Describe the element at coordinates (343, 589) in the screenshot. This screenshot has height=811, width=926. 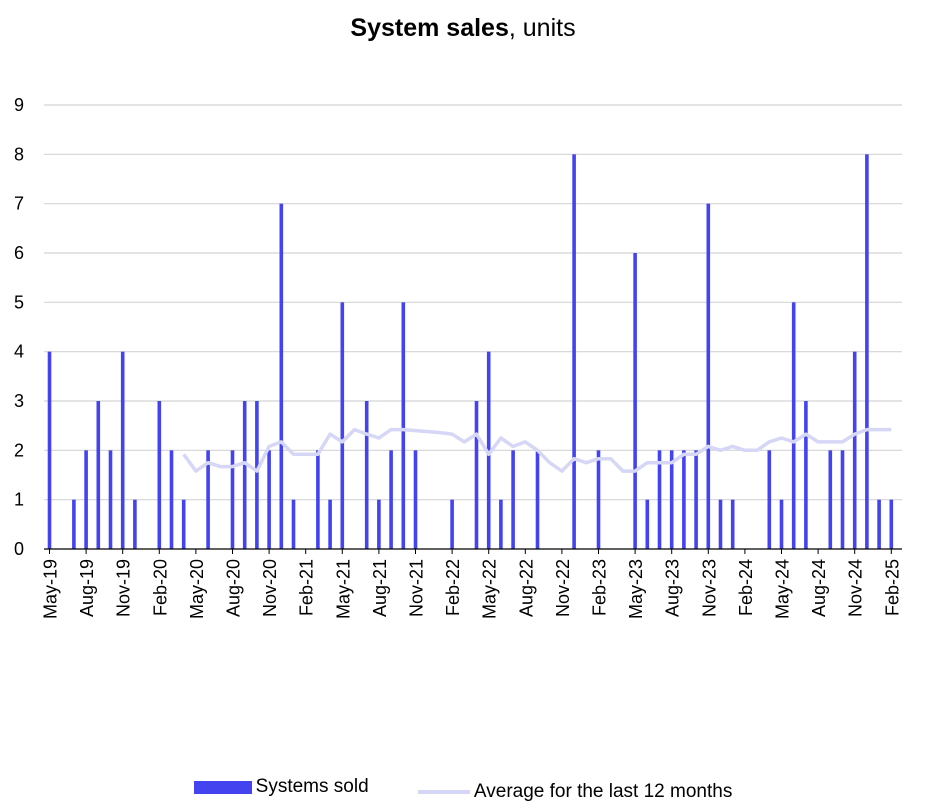
I see `x-tick-label: May-21` at that location.